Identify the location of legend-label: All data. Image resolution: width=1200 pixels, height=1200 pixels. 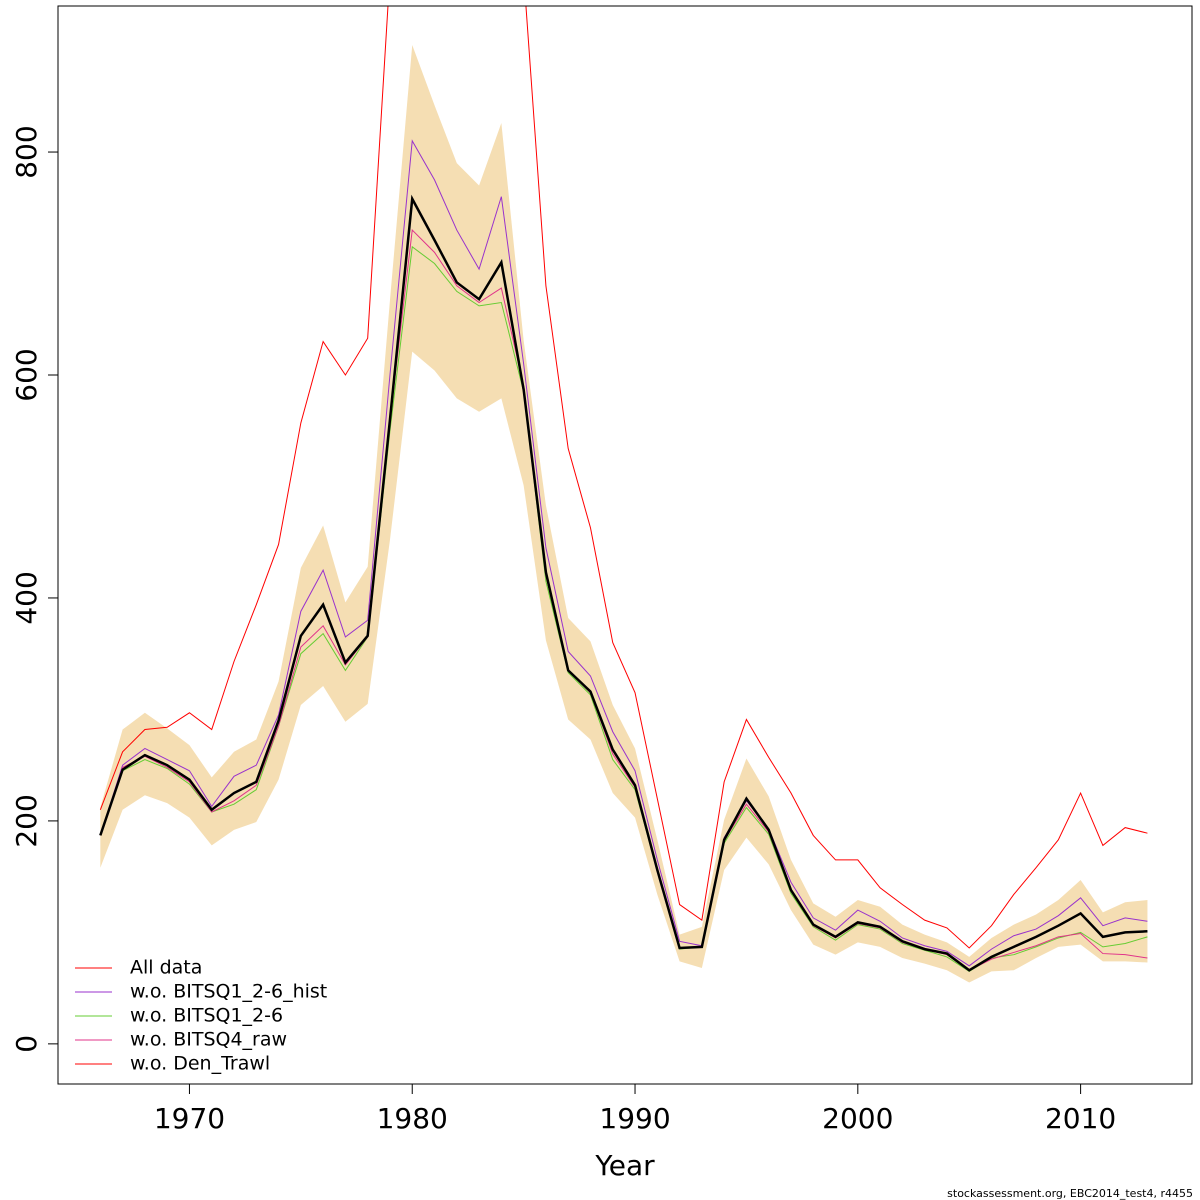
(166, 968).